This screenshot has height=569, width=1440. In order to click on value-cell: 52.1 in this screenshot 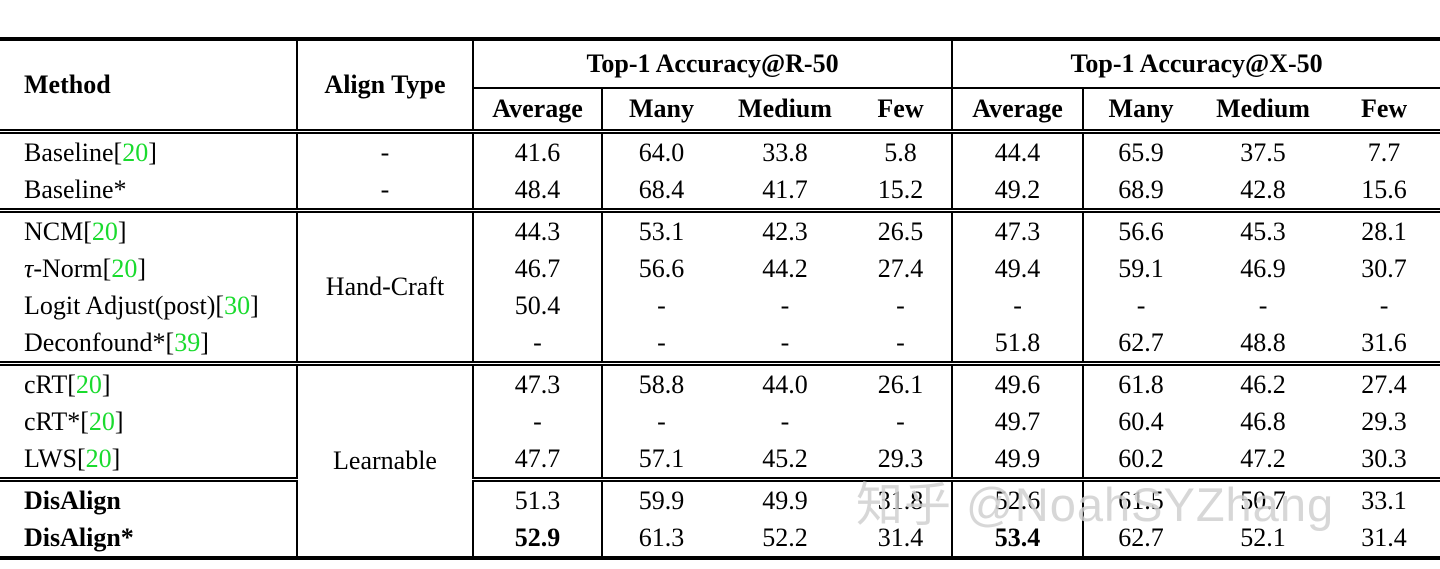, I will do `click(1263, 537)`.